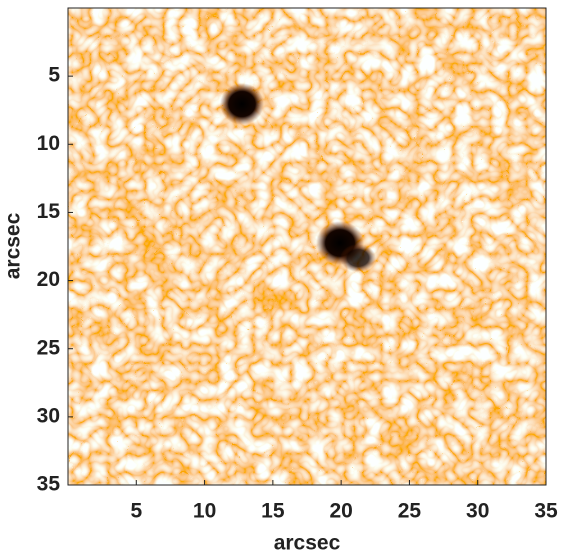 Image resolution: width=563 pixels, height=558 pixels. I want to click on y-tick-label: 25, so click(49, 347).